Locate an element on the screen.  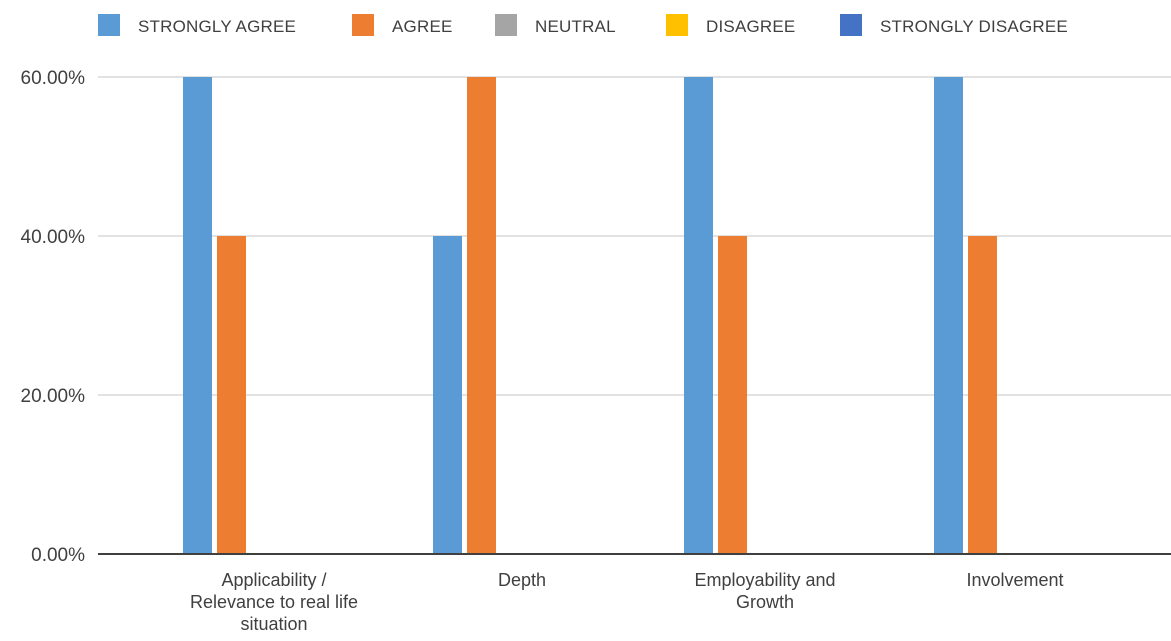
bar-strongly-agree-applicability is located at coordinates (197, 315).